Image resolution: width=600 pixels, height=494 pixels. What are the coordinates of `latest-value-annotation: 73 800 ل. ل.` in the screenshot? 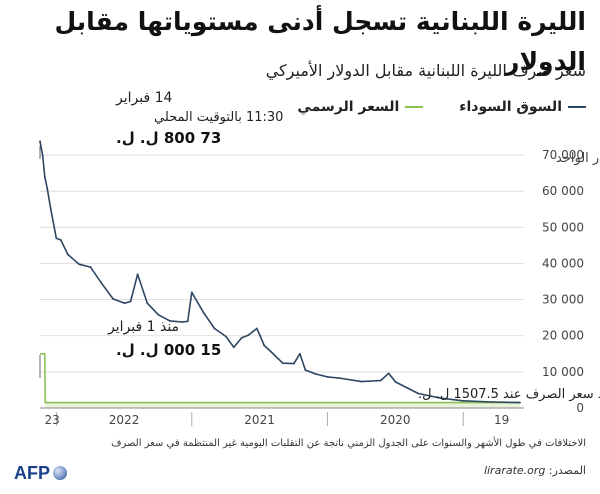 It's located at (168, 138).